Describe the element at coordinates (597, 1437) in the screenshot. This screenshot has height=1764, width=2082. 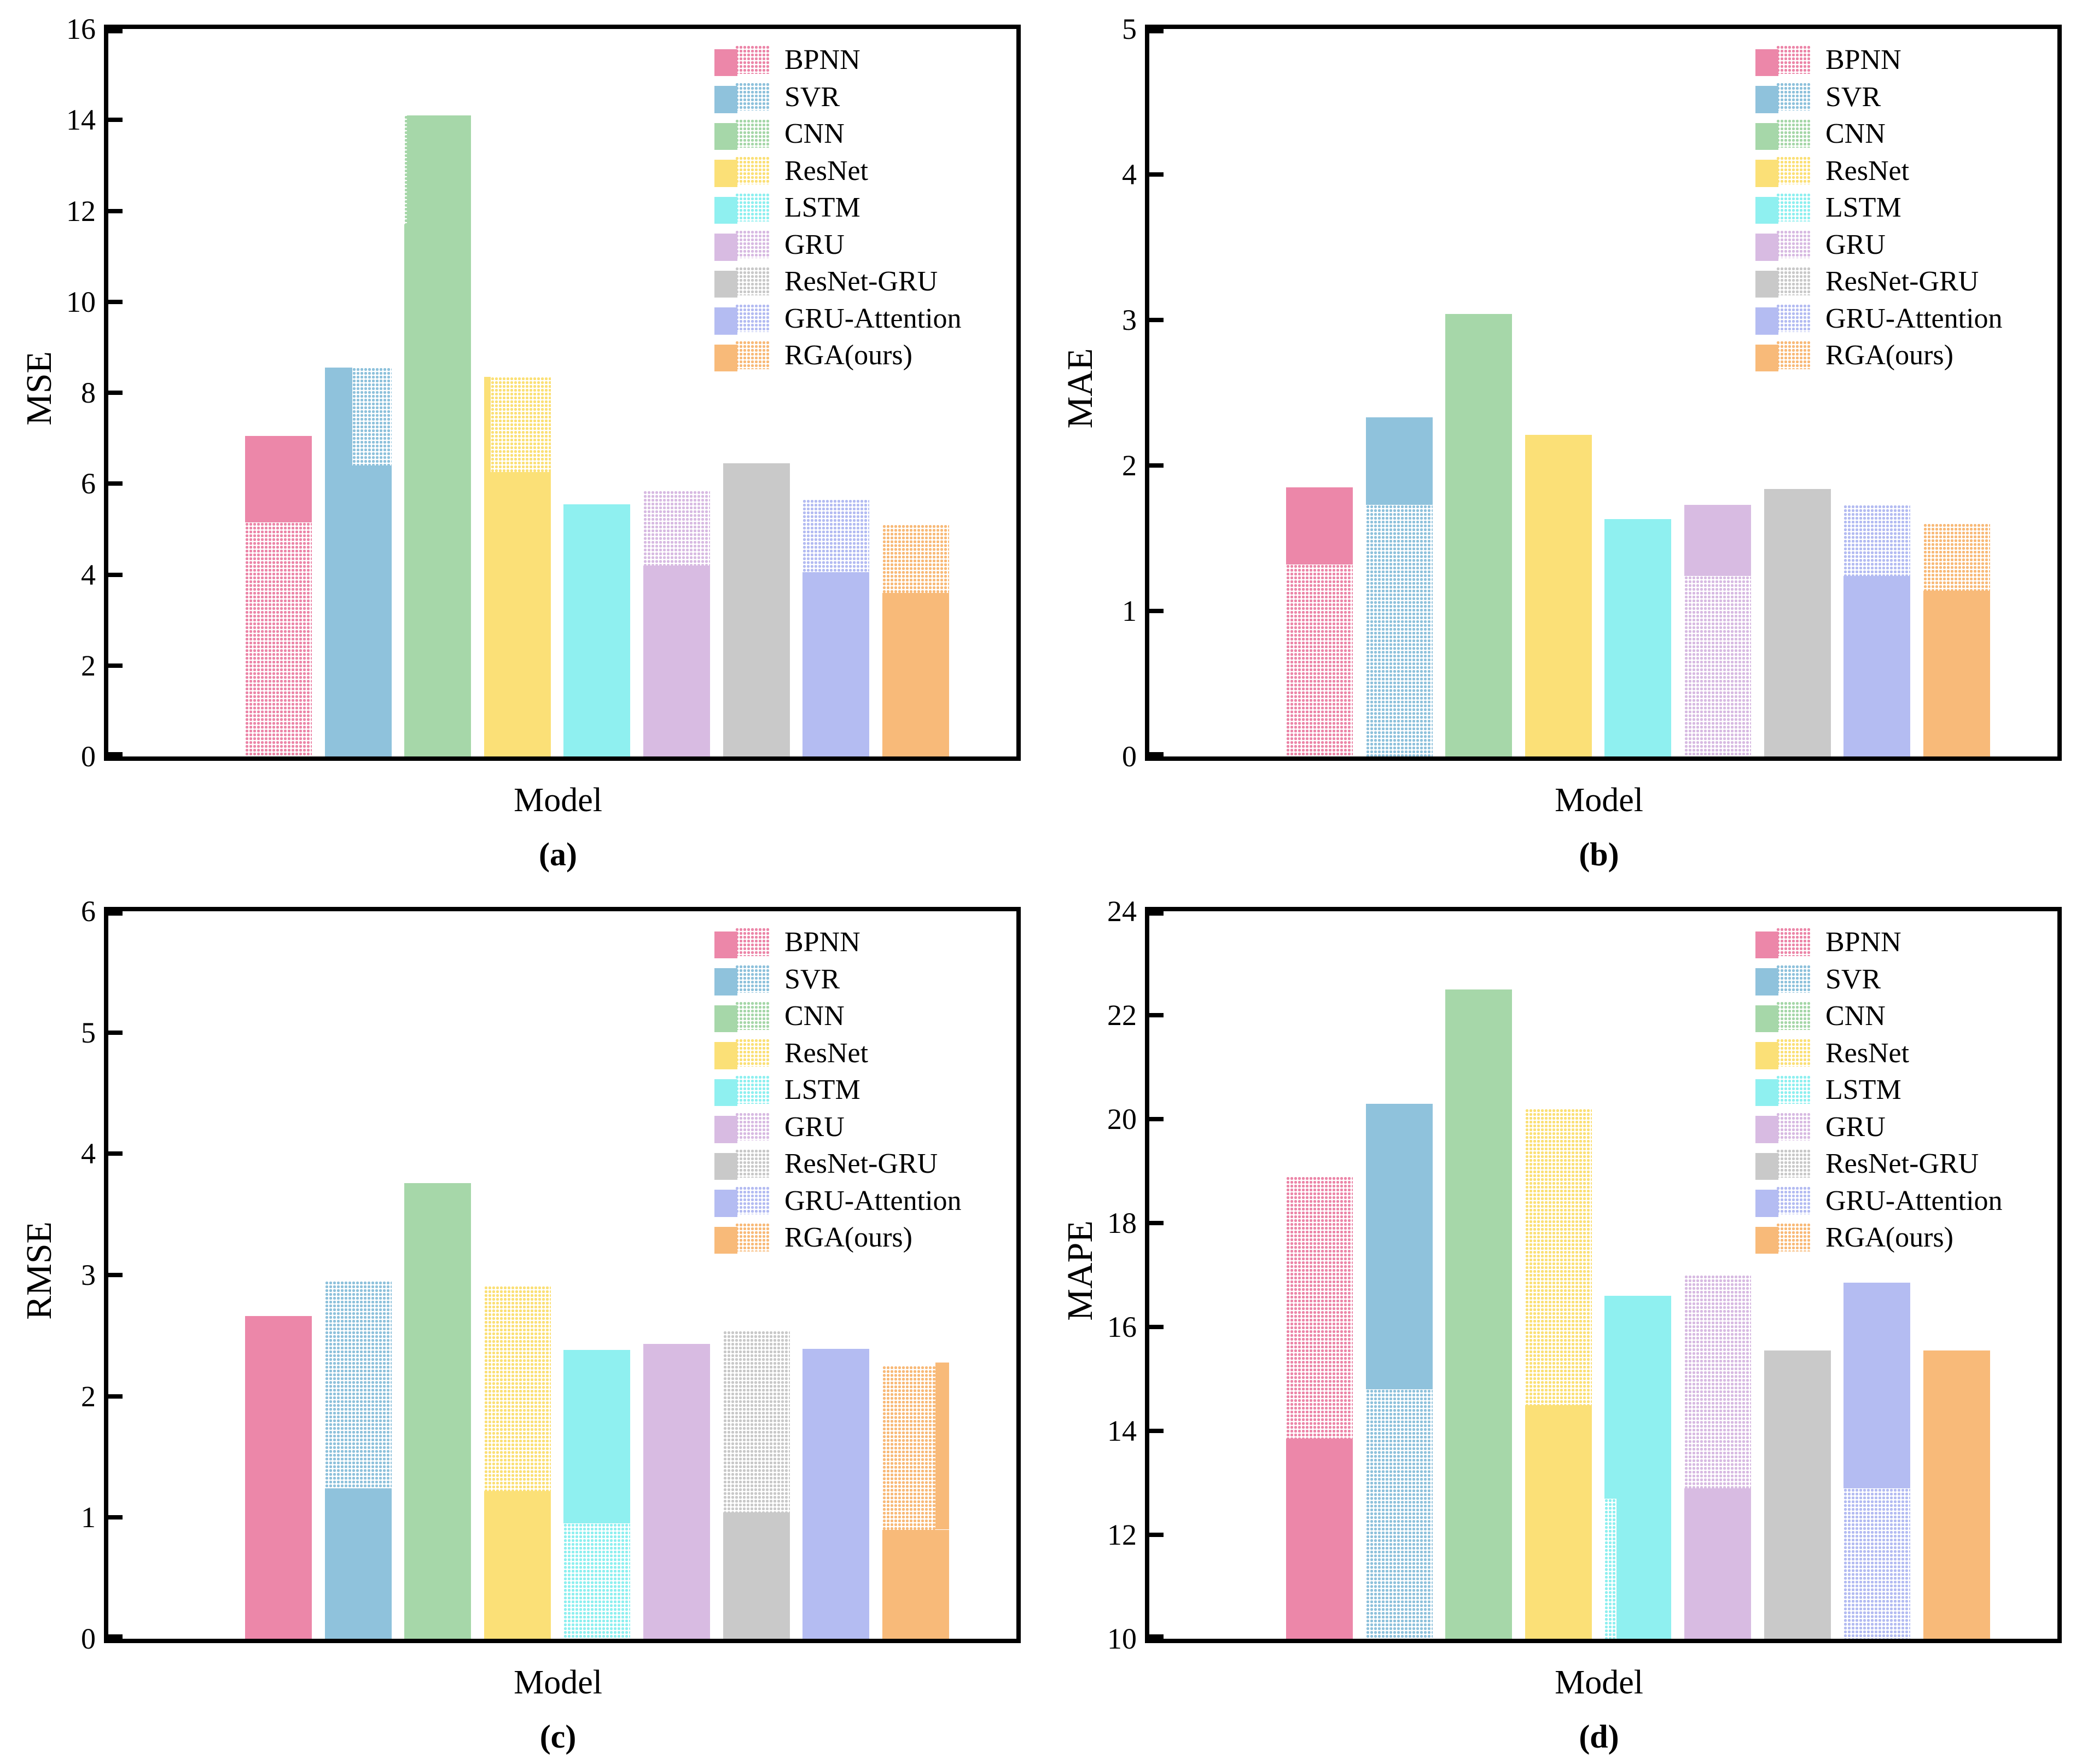
I see `bar-segment-LSTM-solid` at that location.